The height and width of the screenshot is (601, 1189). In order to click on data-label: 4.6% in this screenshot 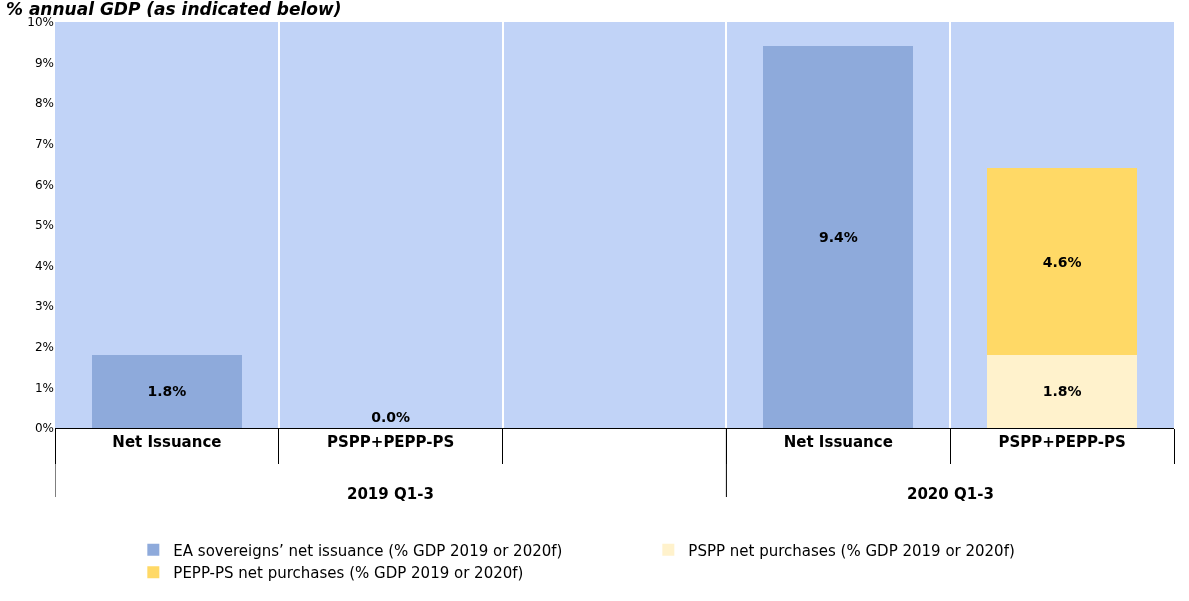, I will do `click(1062, 261)`.